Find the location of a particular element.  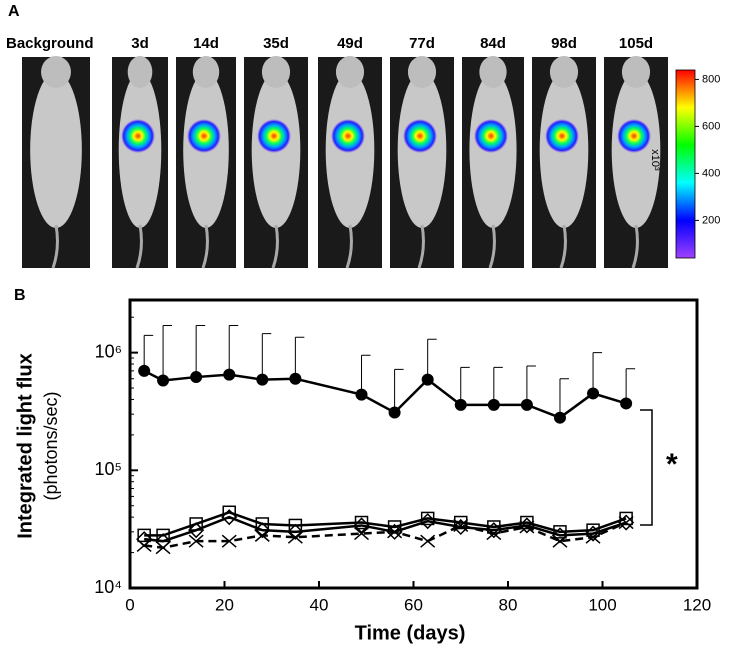

y-tick-label: 10⁴ is located at coordinates (108, 587).